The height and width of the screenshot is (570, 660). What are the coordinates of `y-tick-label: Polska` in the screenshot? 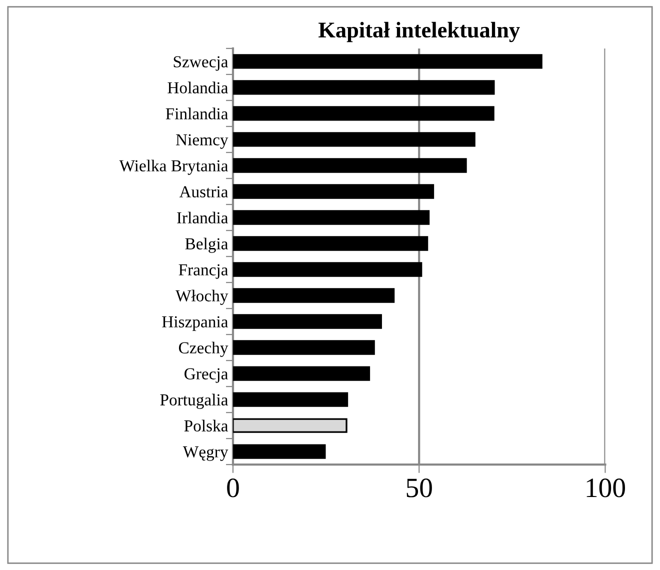 It's located at (206, 426).